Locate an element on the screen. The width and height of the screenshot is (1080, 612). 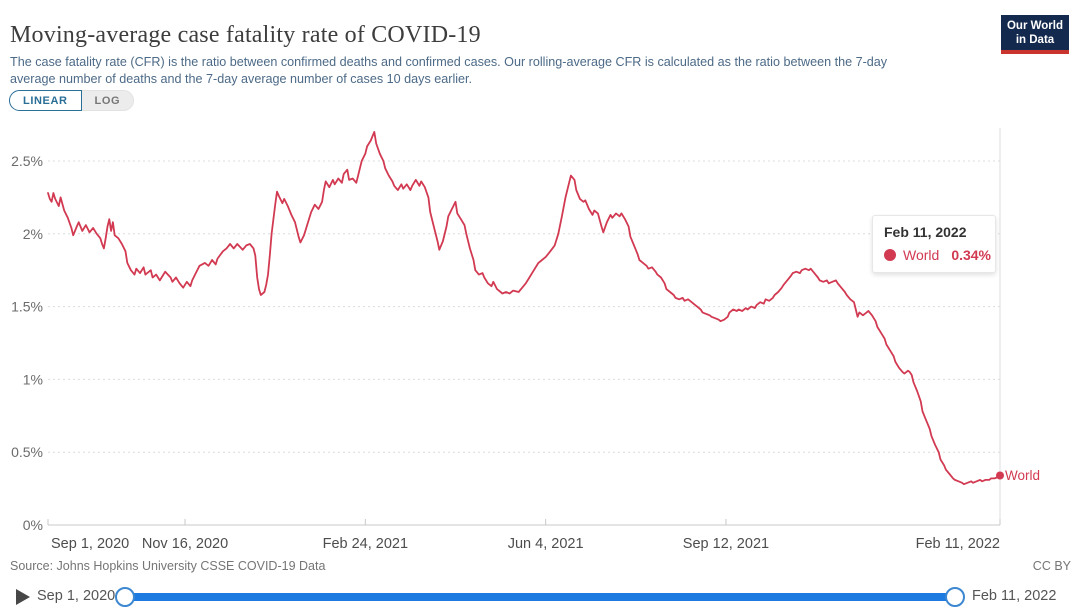
owid-logo-line1: Our World is located at coordinates (1034, 26).